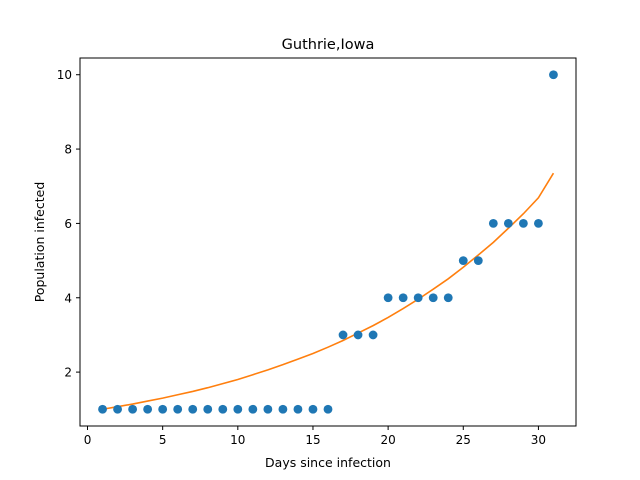 The height and width of the screenshot is (480, 640). Describe the element at coordinates (237, 440) in the screenshot. I see `x-tick-label: 10` at that location.